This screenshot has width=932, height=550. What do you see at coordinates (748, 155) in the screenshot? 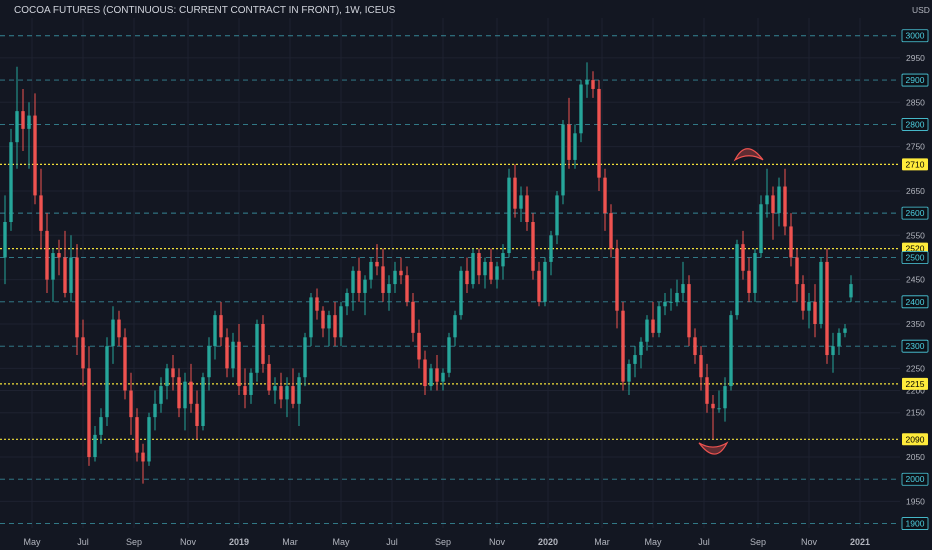
I see `annotation-arc-top` at bounding box center [748, 155].